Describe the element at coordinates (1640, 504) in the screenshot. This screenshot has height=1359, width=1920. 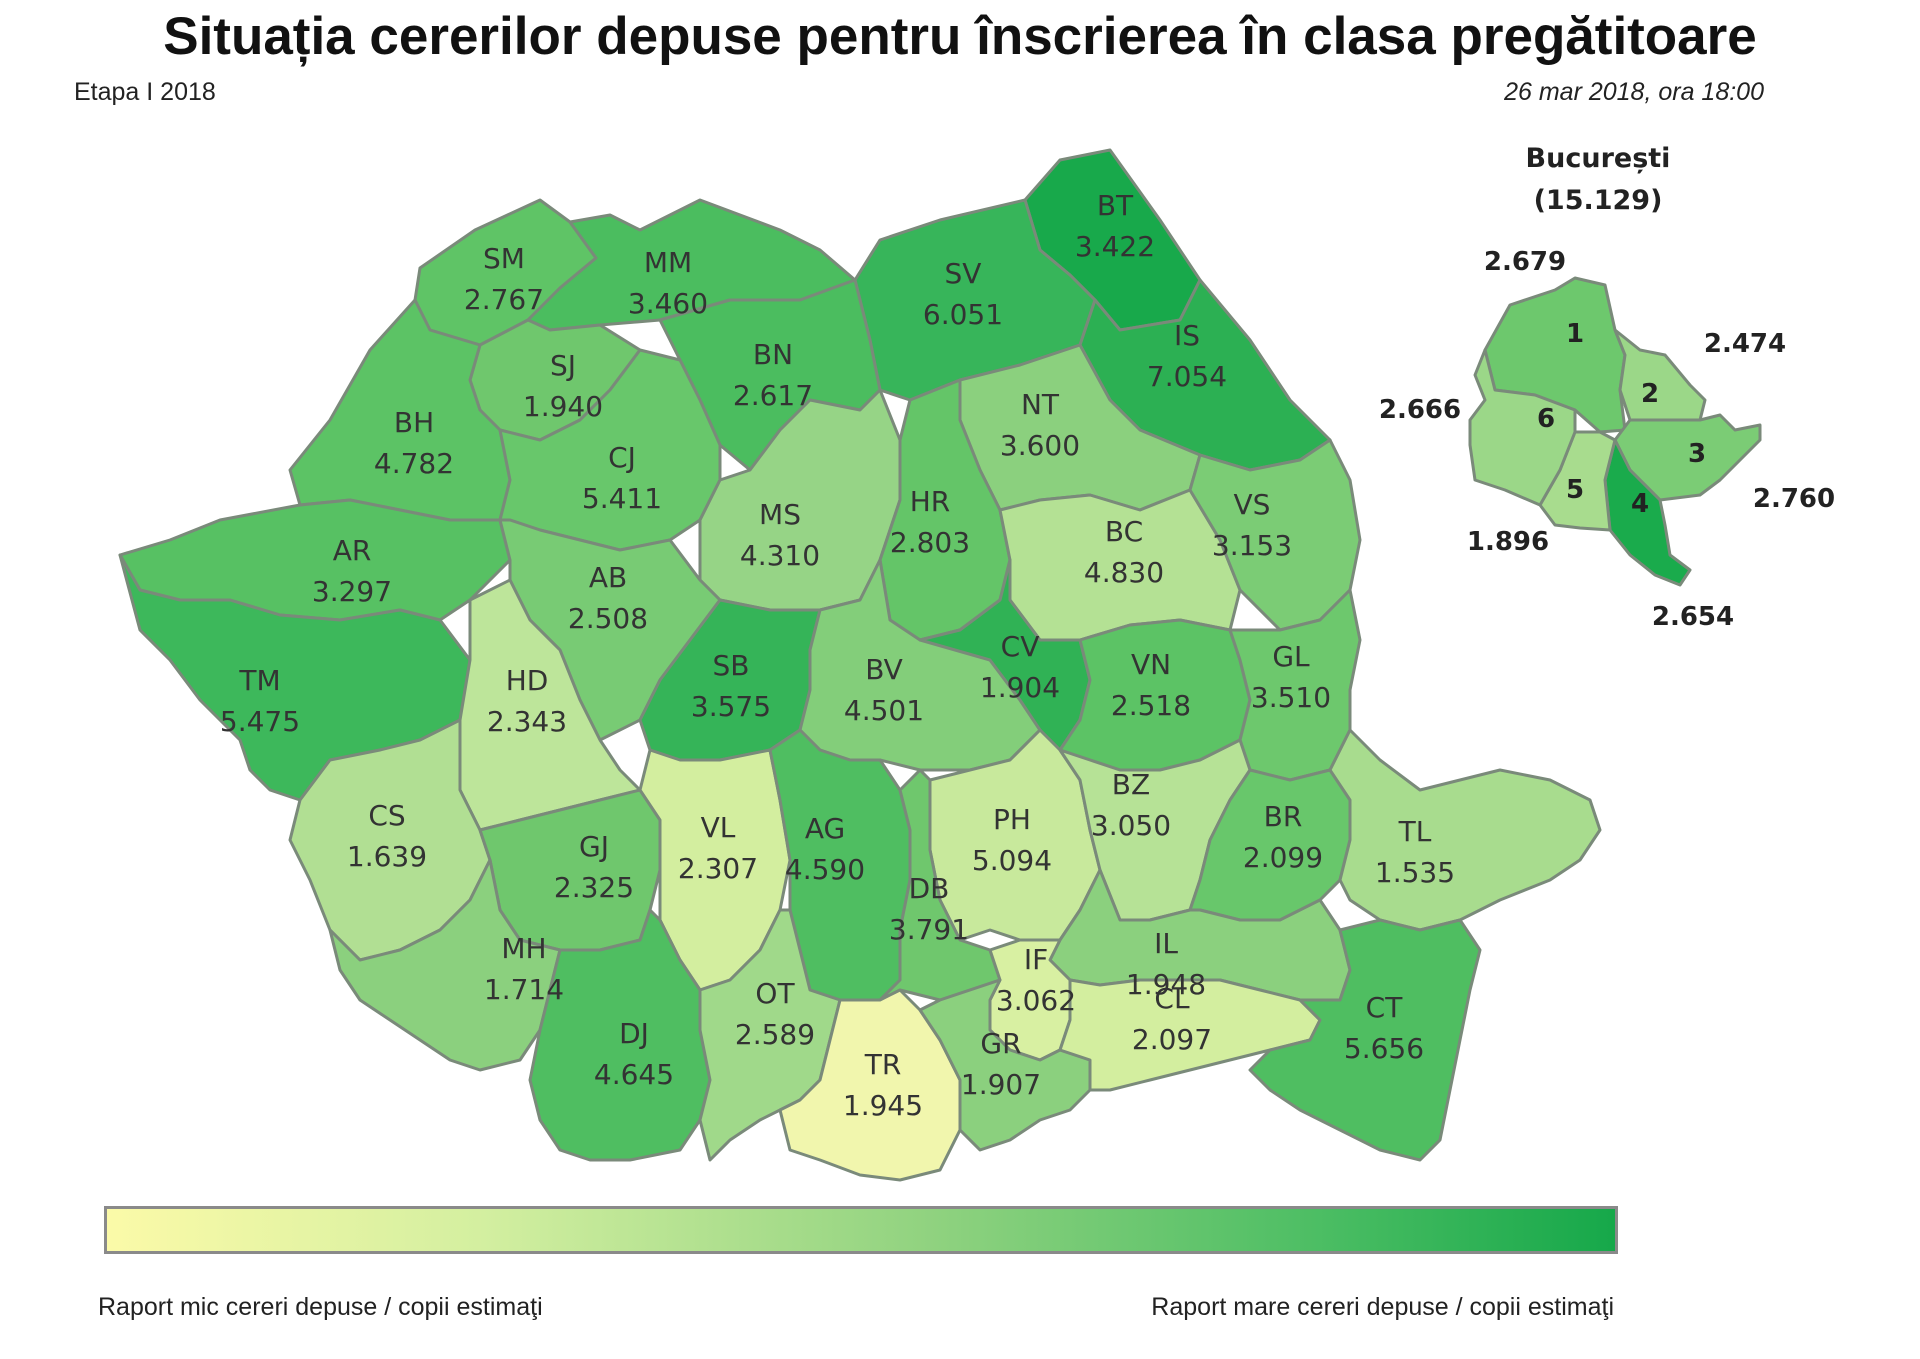
I see `sector-number-4: 4` at that location.